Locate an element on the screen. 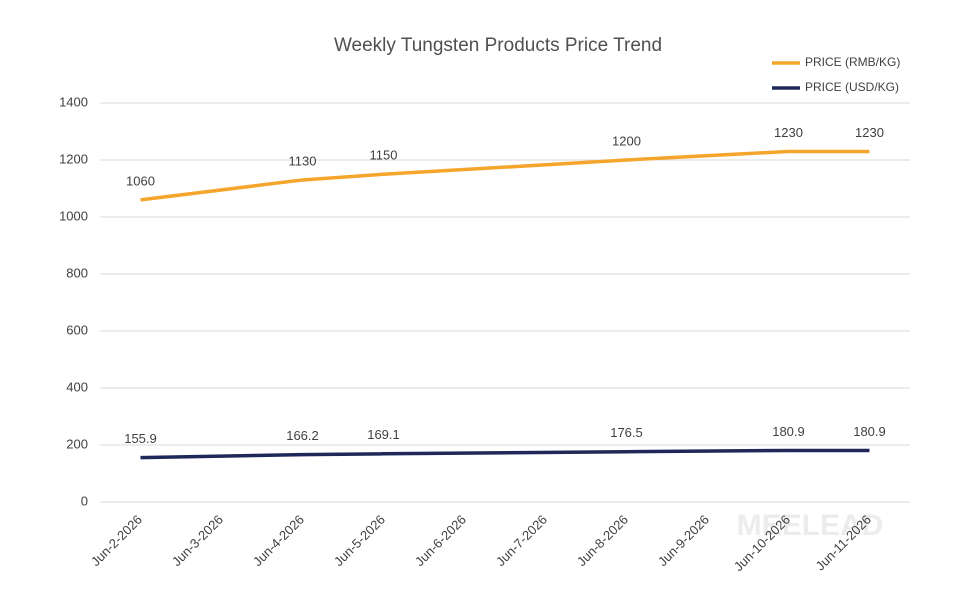  x-tick-label: Jun-2-2026 is located at coordinates (116, 540).